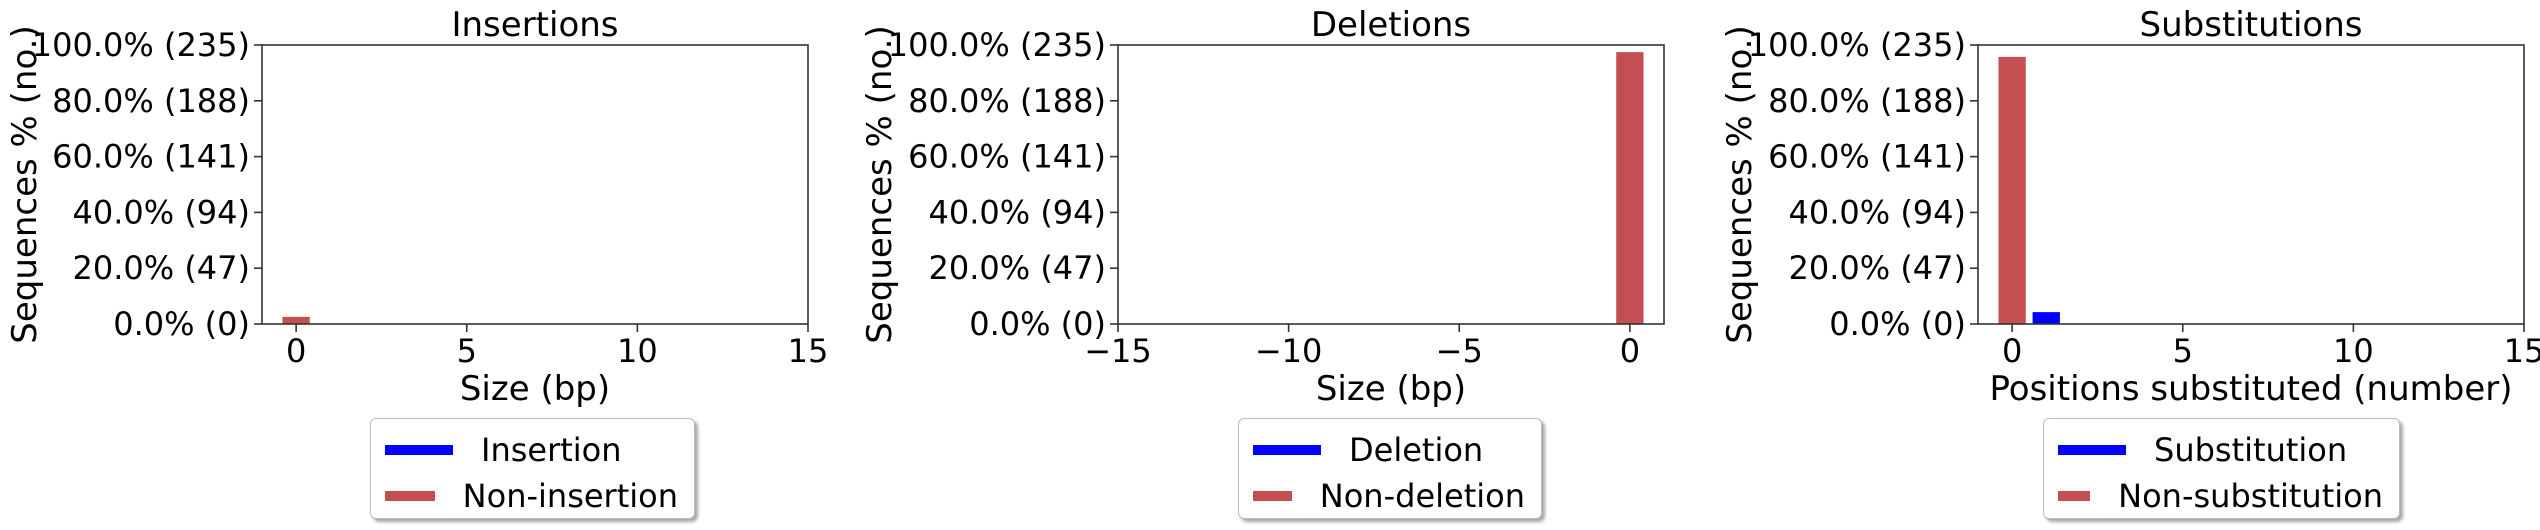 This screenshot has width=2540, height=530. What do you see at coordinates (1459, 351) in the screenshot?
I see `x-tick-label: −5` at bounding box center [1459, 351].